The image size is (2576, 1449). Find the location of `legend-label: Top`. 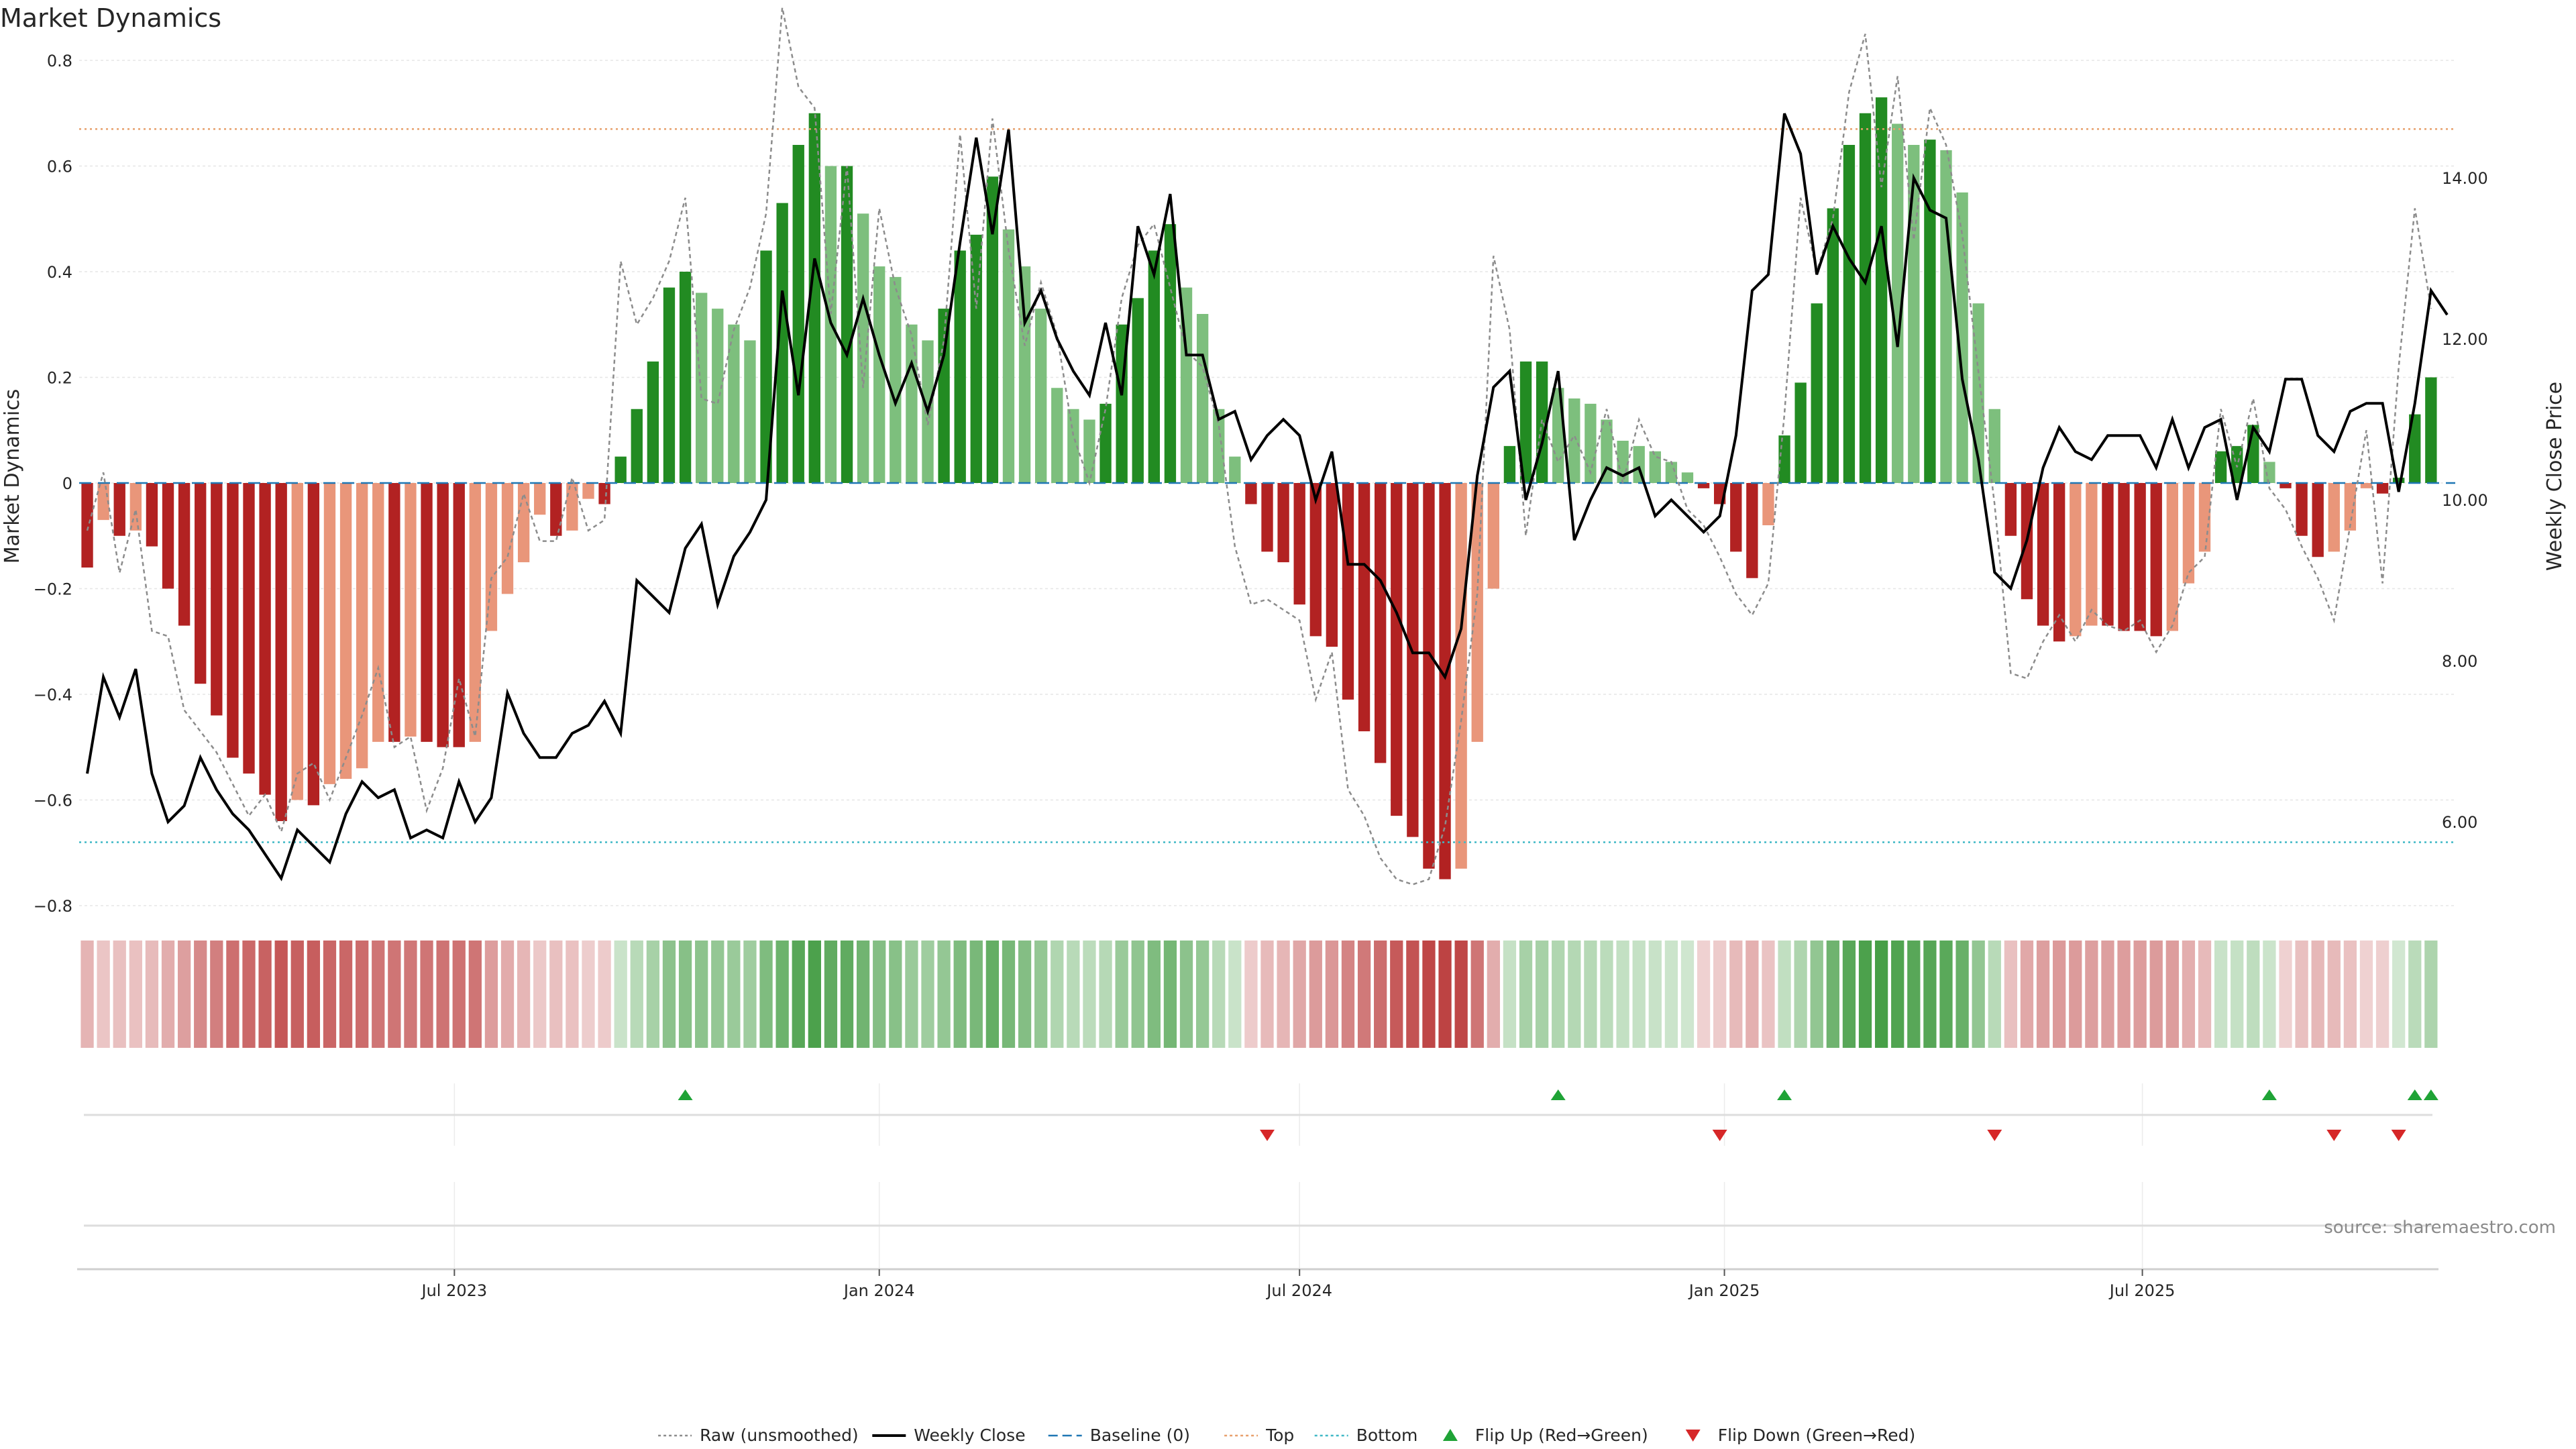

legend-label: Top is located at coordinates (1279, 1435).